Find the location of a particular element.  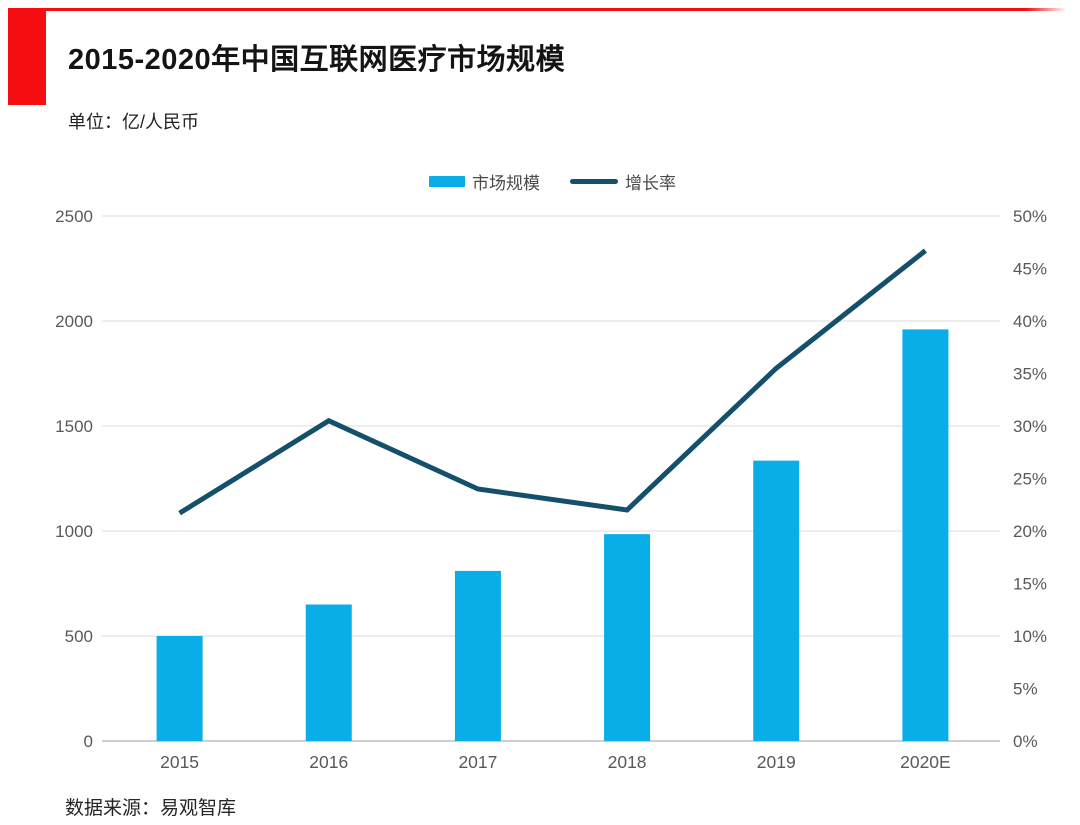

right-axis-tick-label: 25% is located at coordinates (1030, 479).